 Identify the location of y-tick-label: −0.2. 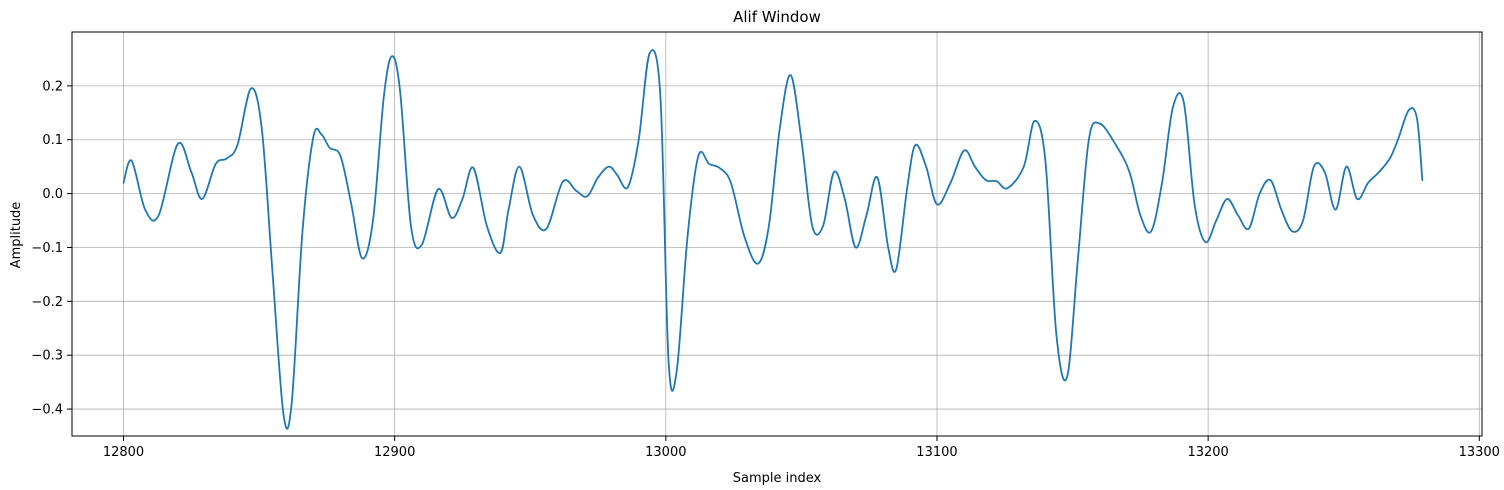
(47, 302).